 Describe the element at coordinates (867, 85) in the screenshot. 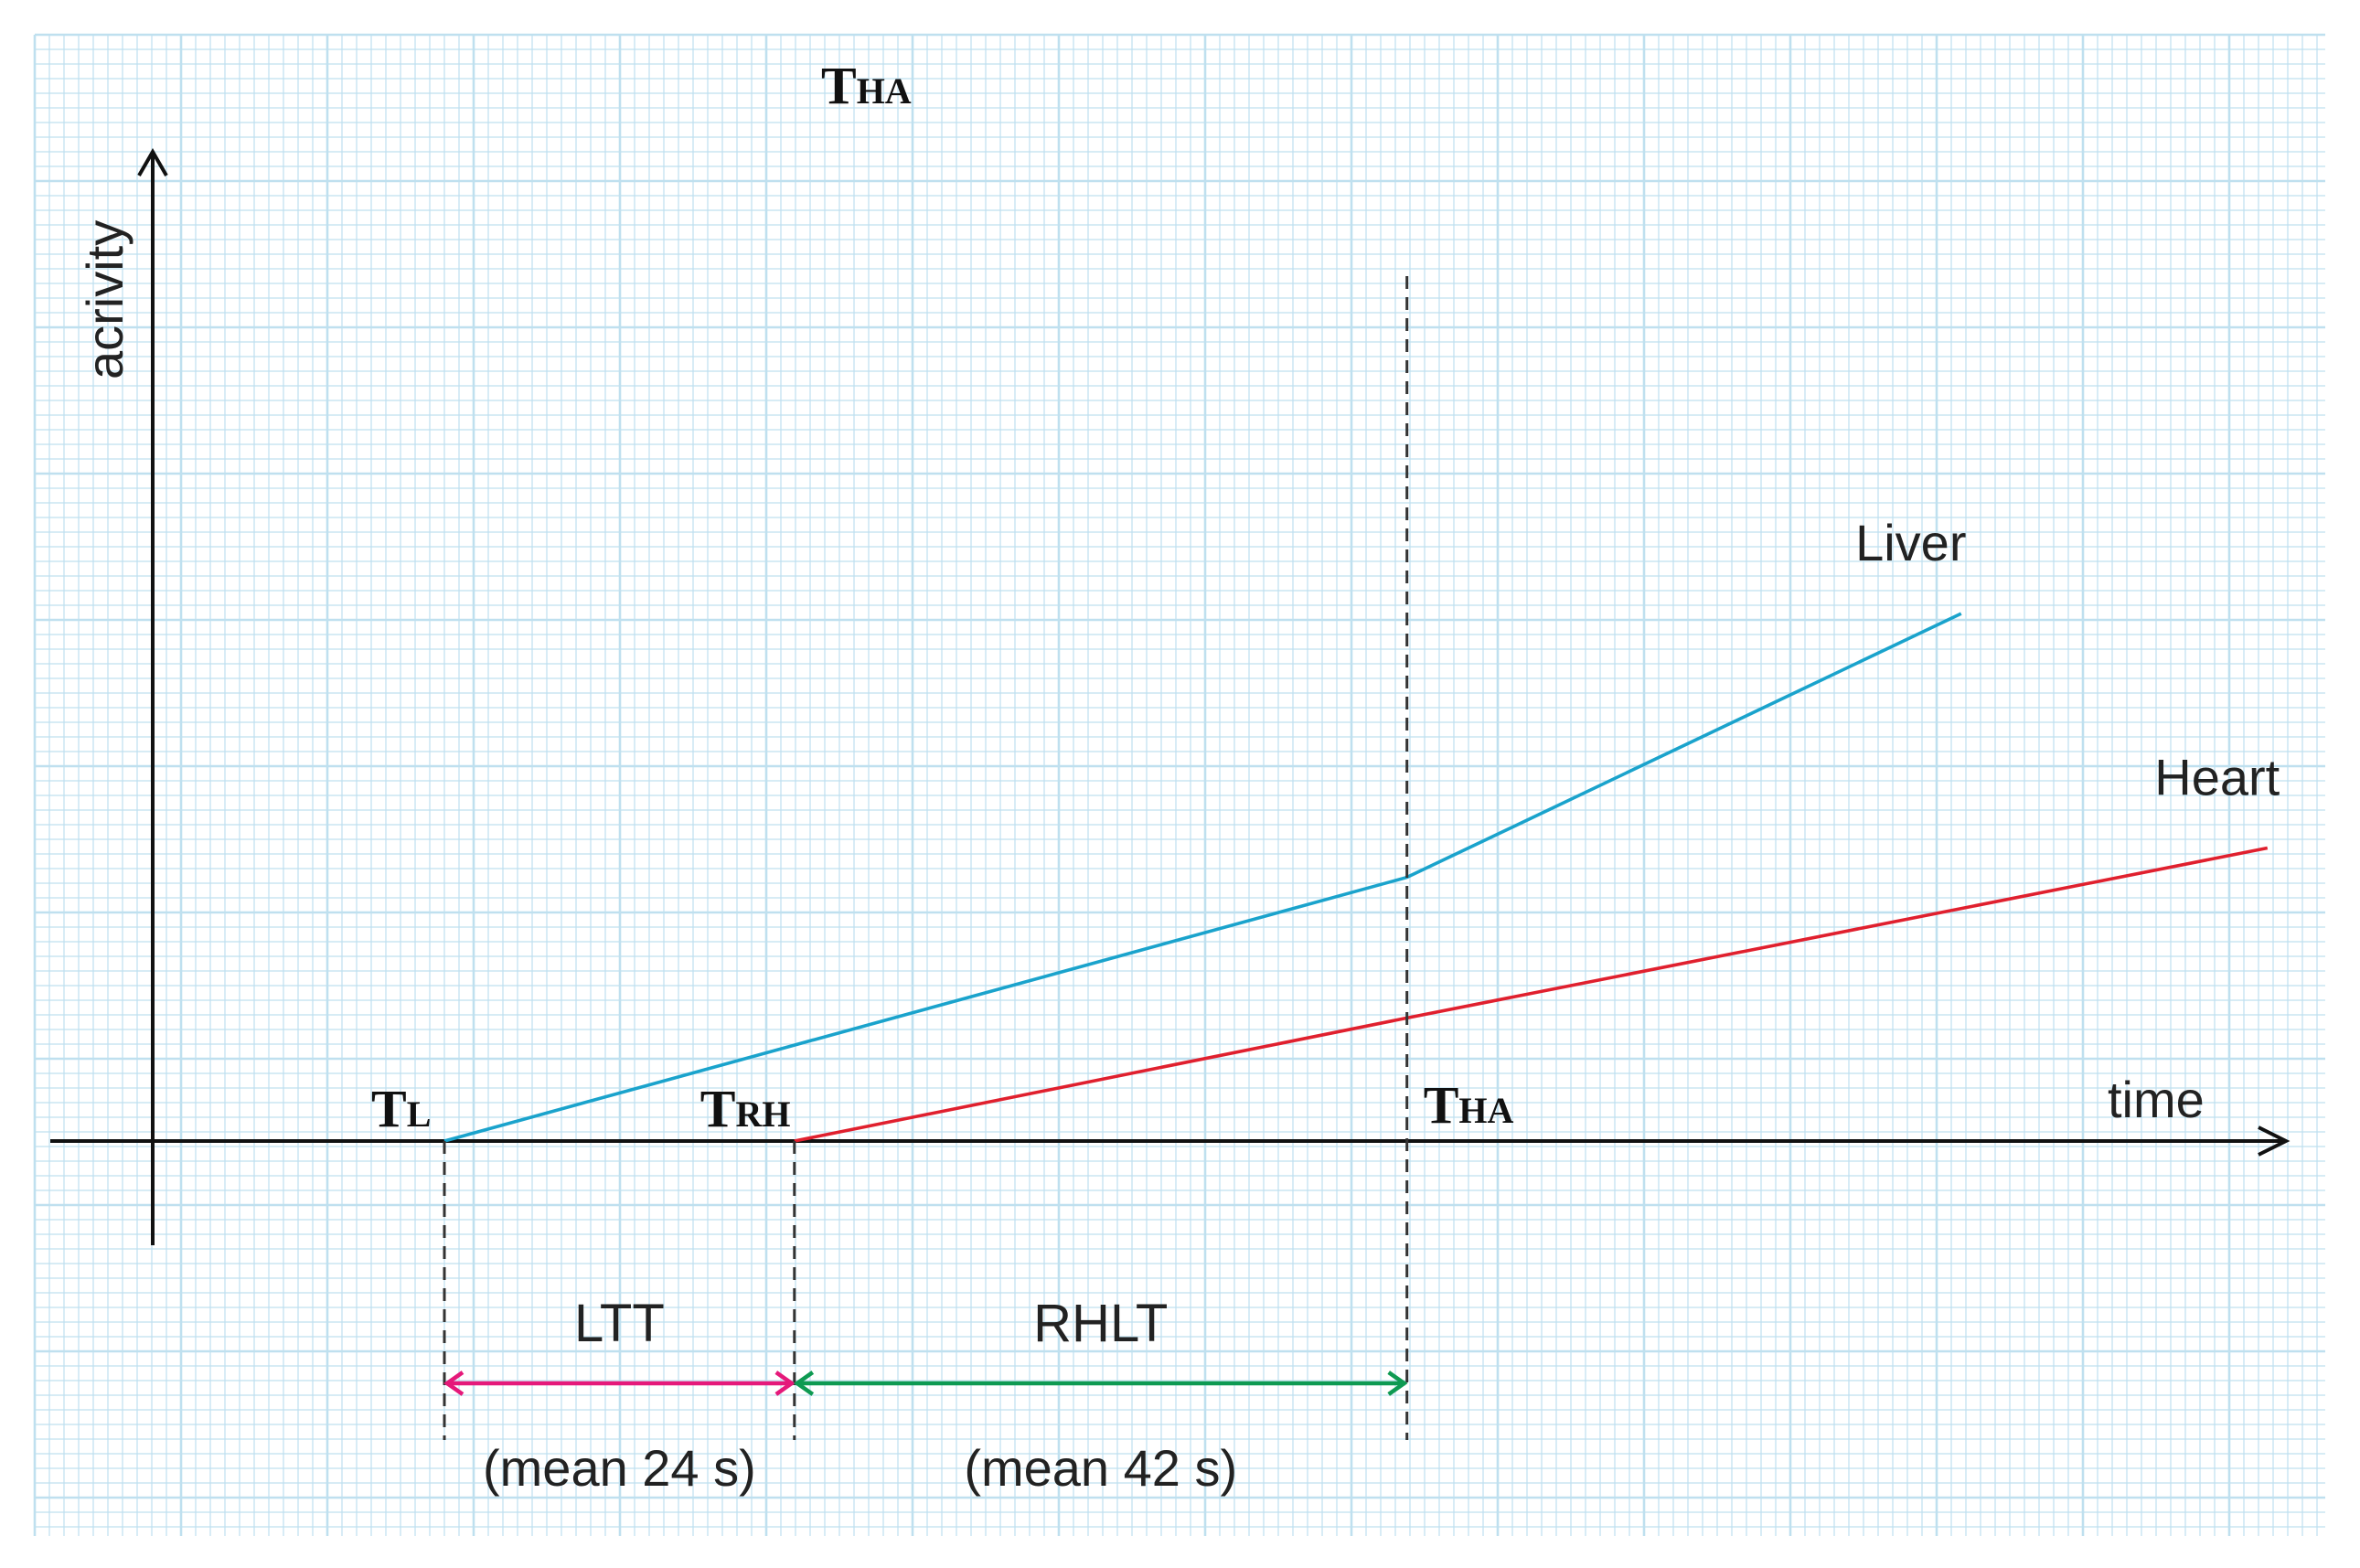

I see `top-tha-label: THA` at that location.